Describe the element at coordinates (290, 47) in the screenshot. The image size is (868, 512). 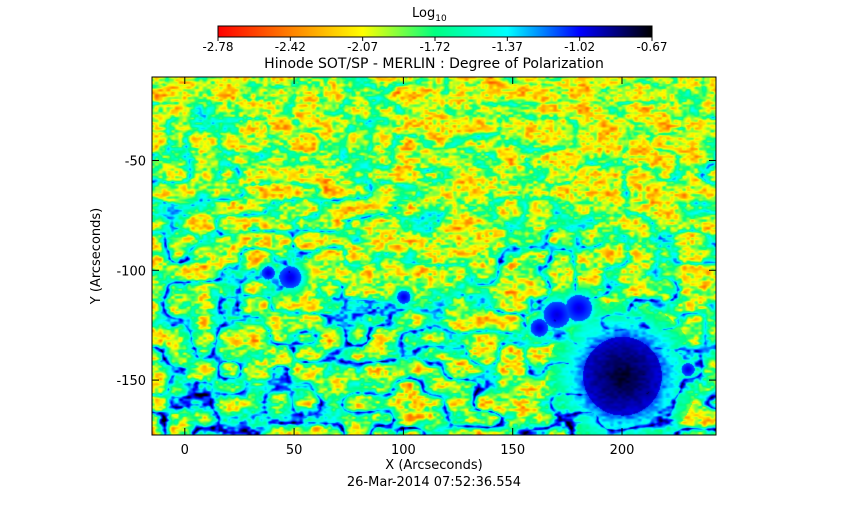
I see `colorbar-tick-label: -2.42` at that location.